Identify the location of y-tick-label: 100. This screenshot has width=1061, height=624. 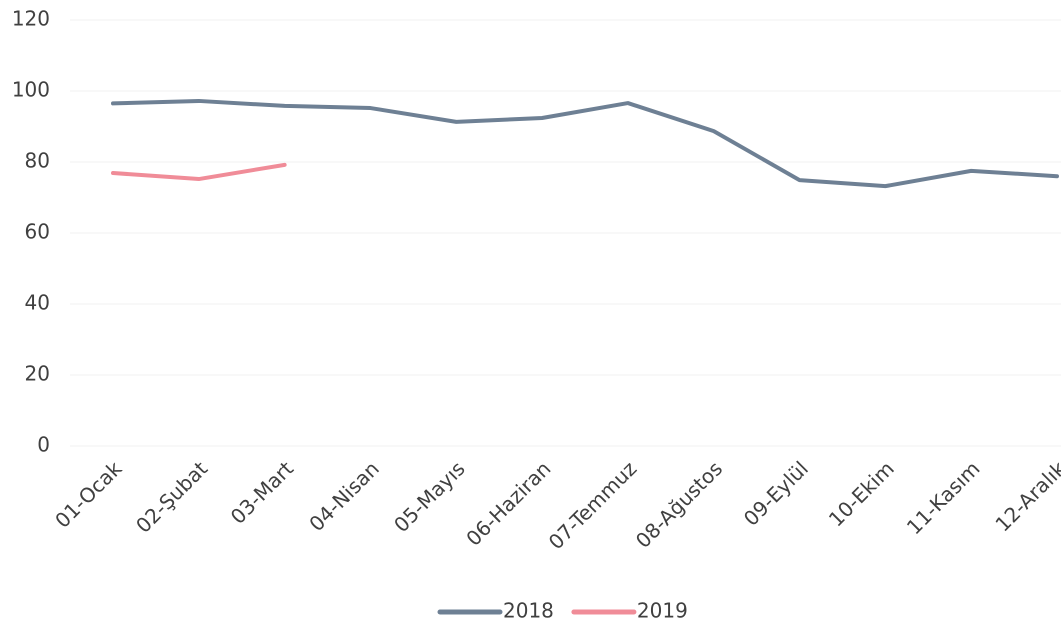
(31, 90).